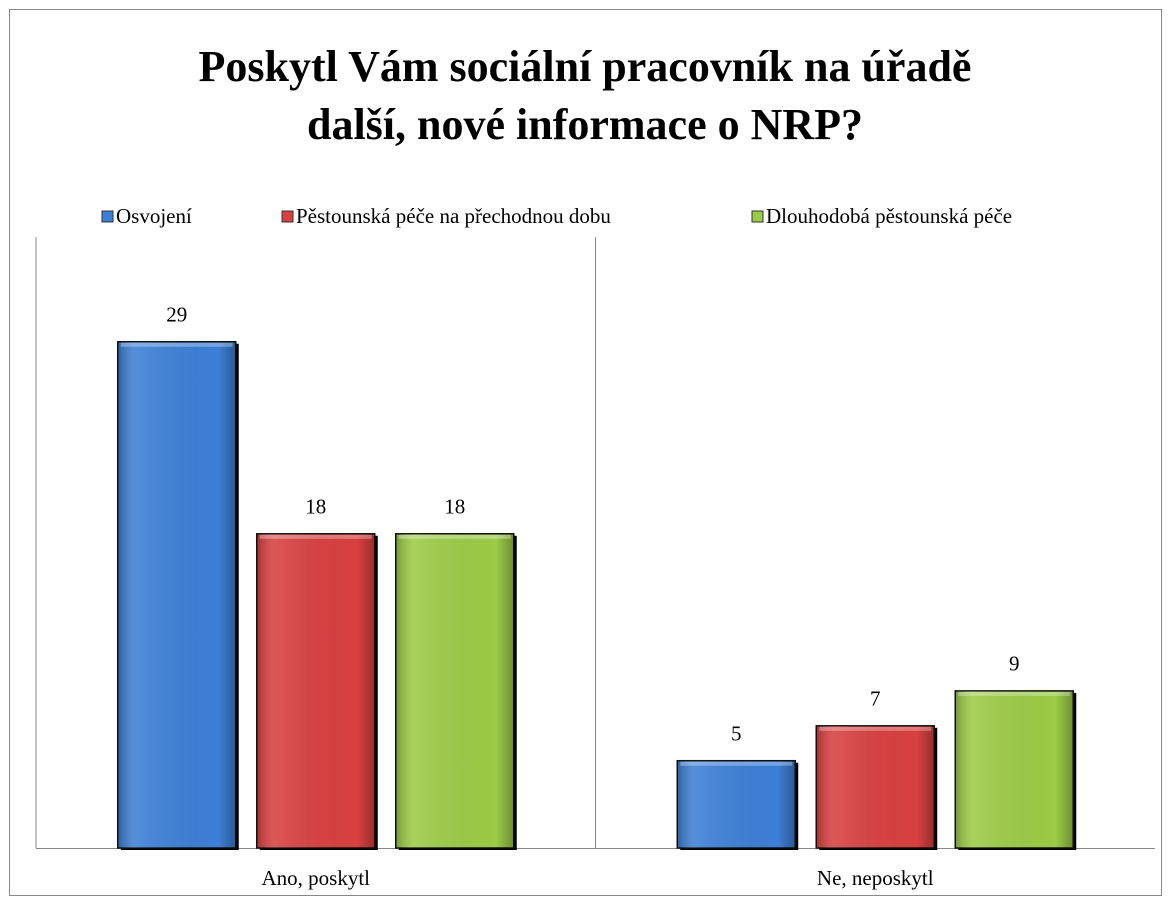  I want to click on legend-label: Pěstounská péče na přechodnou dobu, so click(453, 216).